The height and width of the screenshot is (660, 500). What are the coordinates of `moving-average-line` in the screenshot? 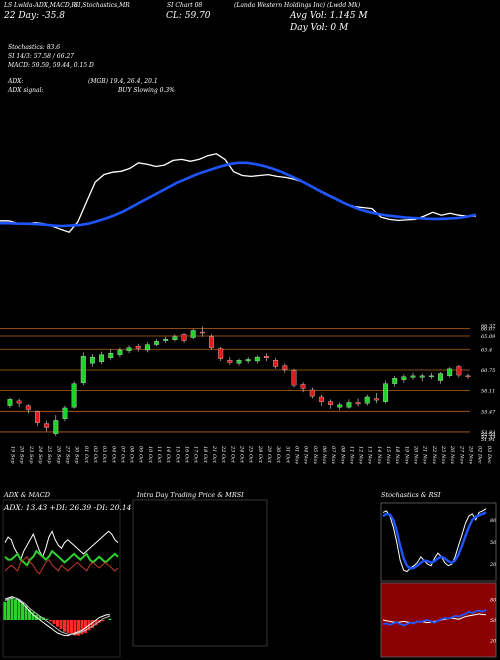 It's located at (238, 194).